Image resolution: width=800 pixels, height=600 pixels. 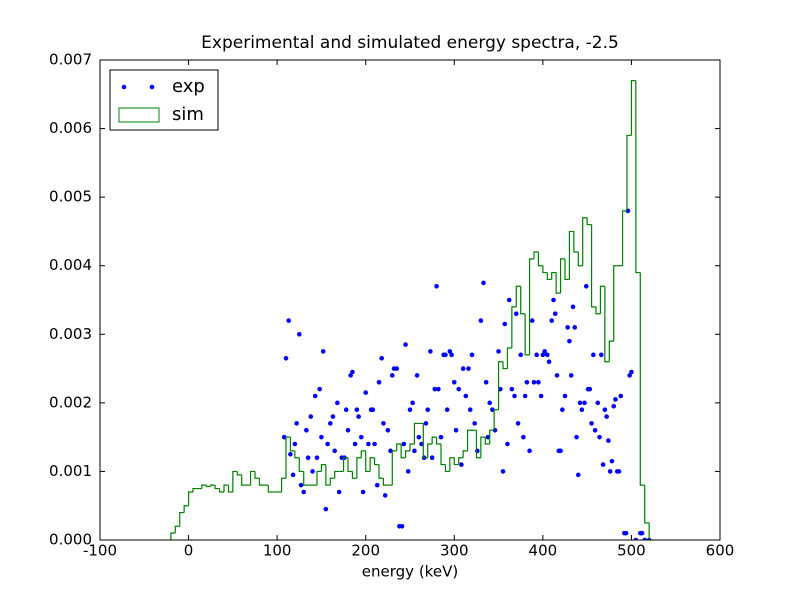 What do you see at coordinates (70, 60) in the screenshot?
I see `y-tick-label: 0.007` at bounding box center [70, 60].